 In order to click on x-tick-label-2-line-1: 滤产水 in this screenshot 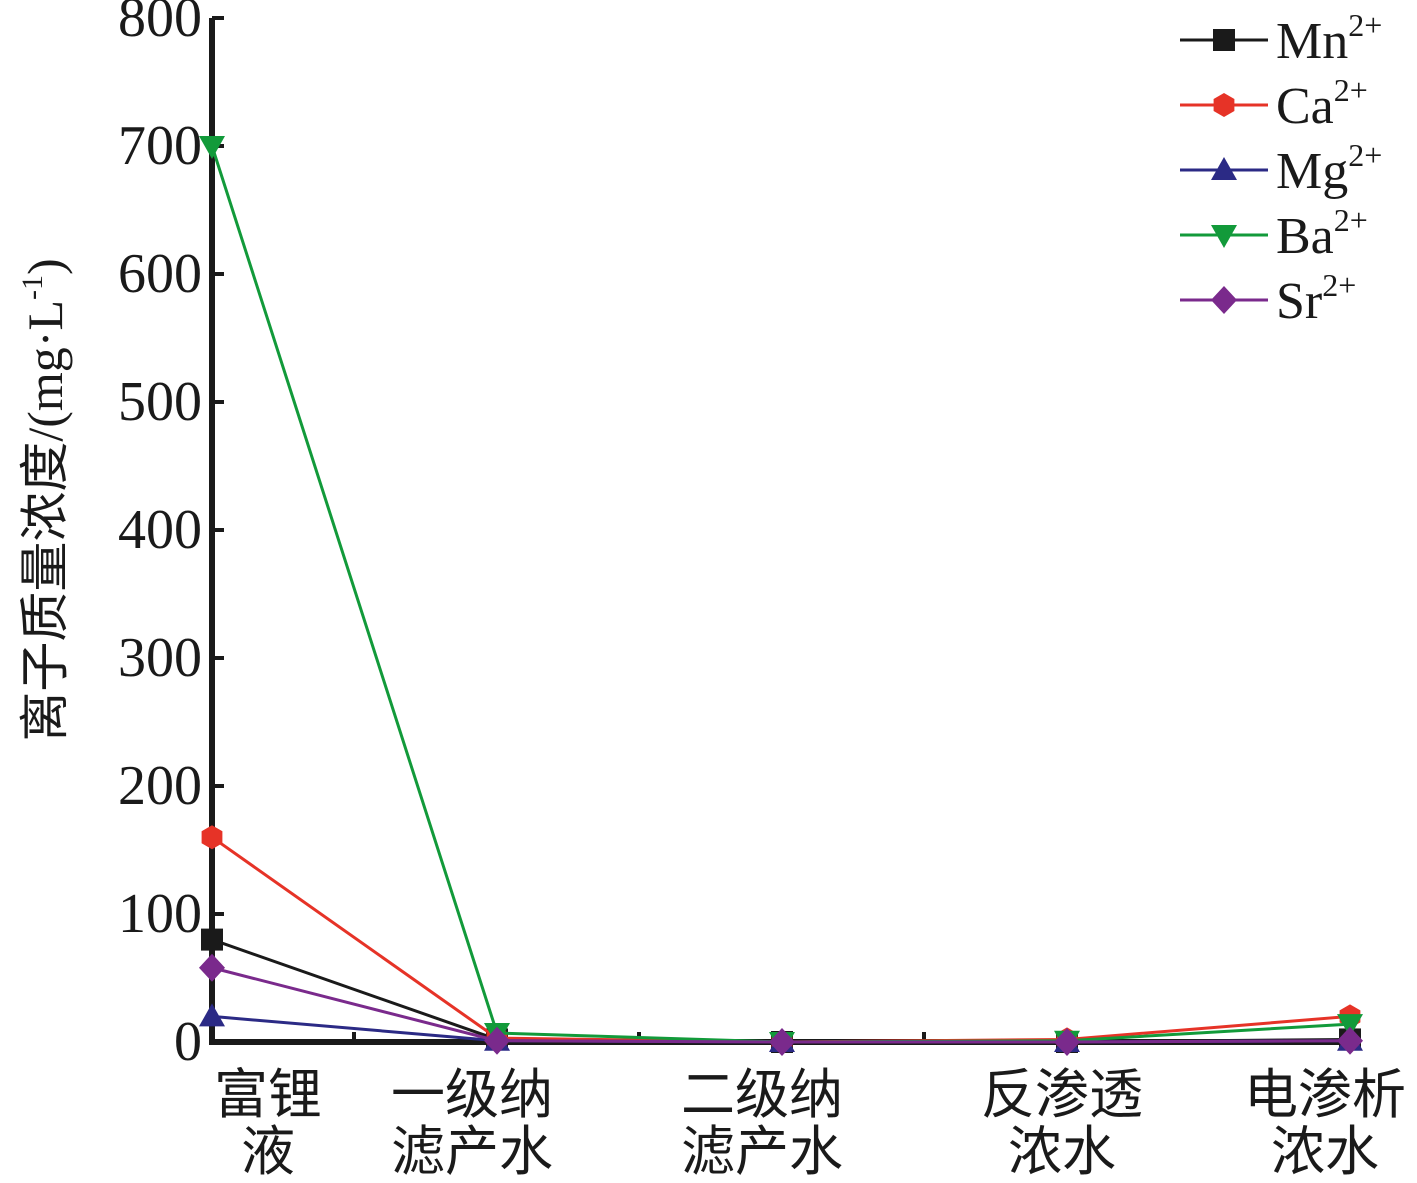, I will do `click(762, 1152)`.